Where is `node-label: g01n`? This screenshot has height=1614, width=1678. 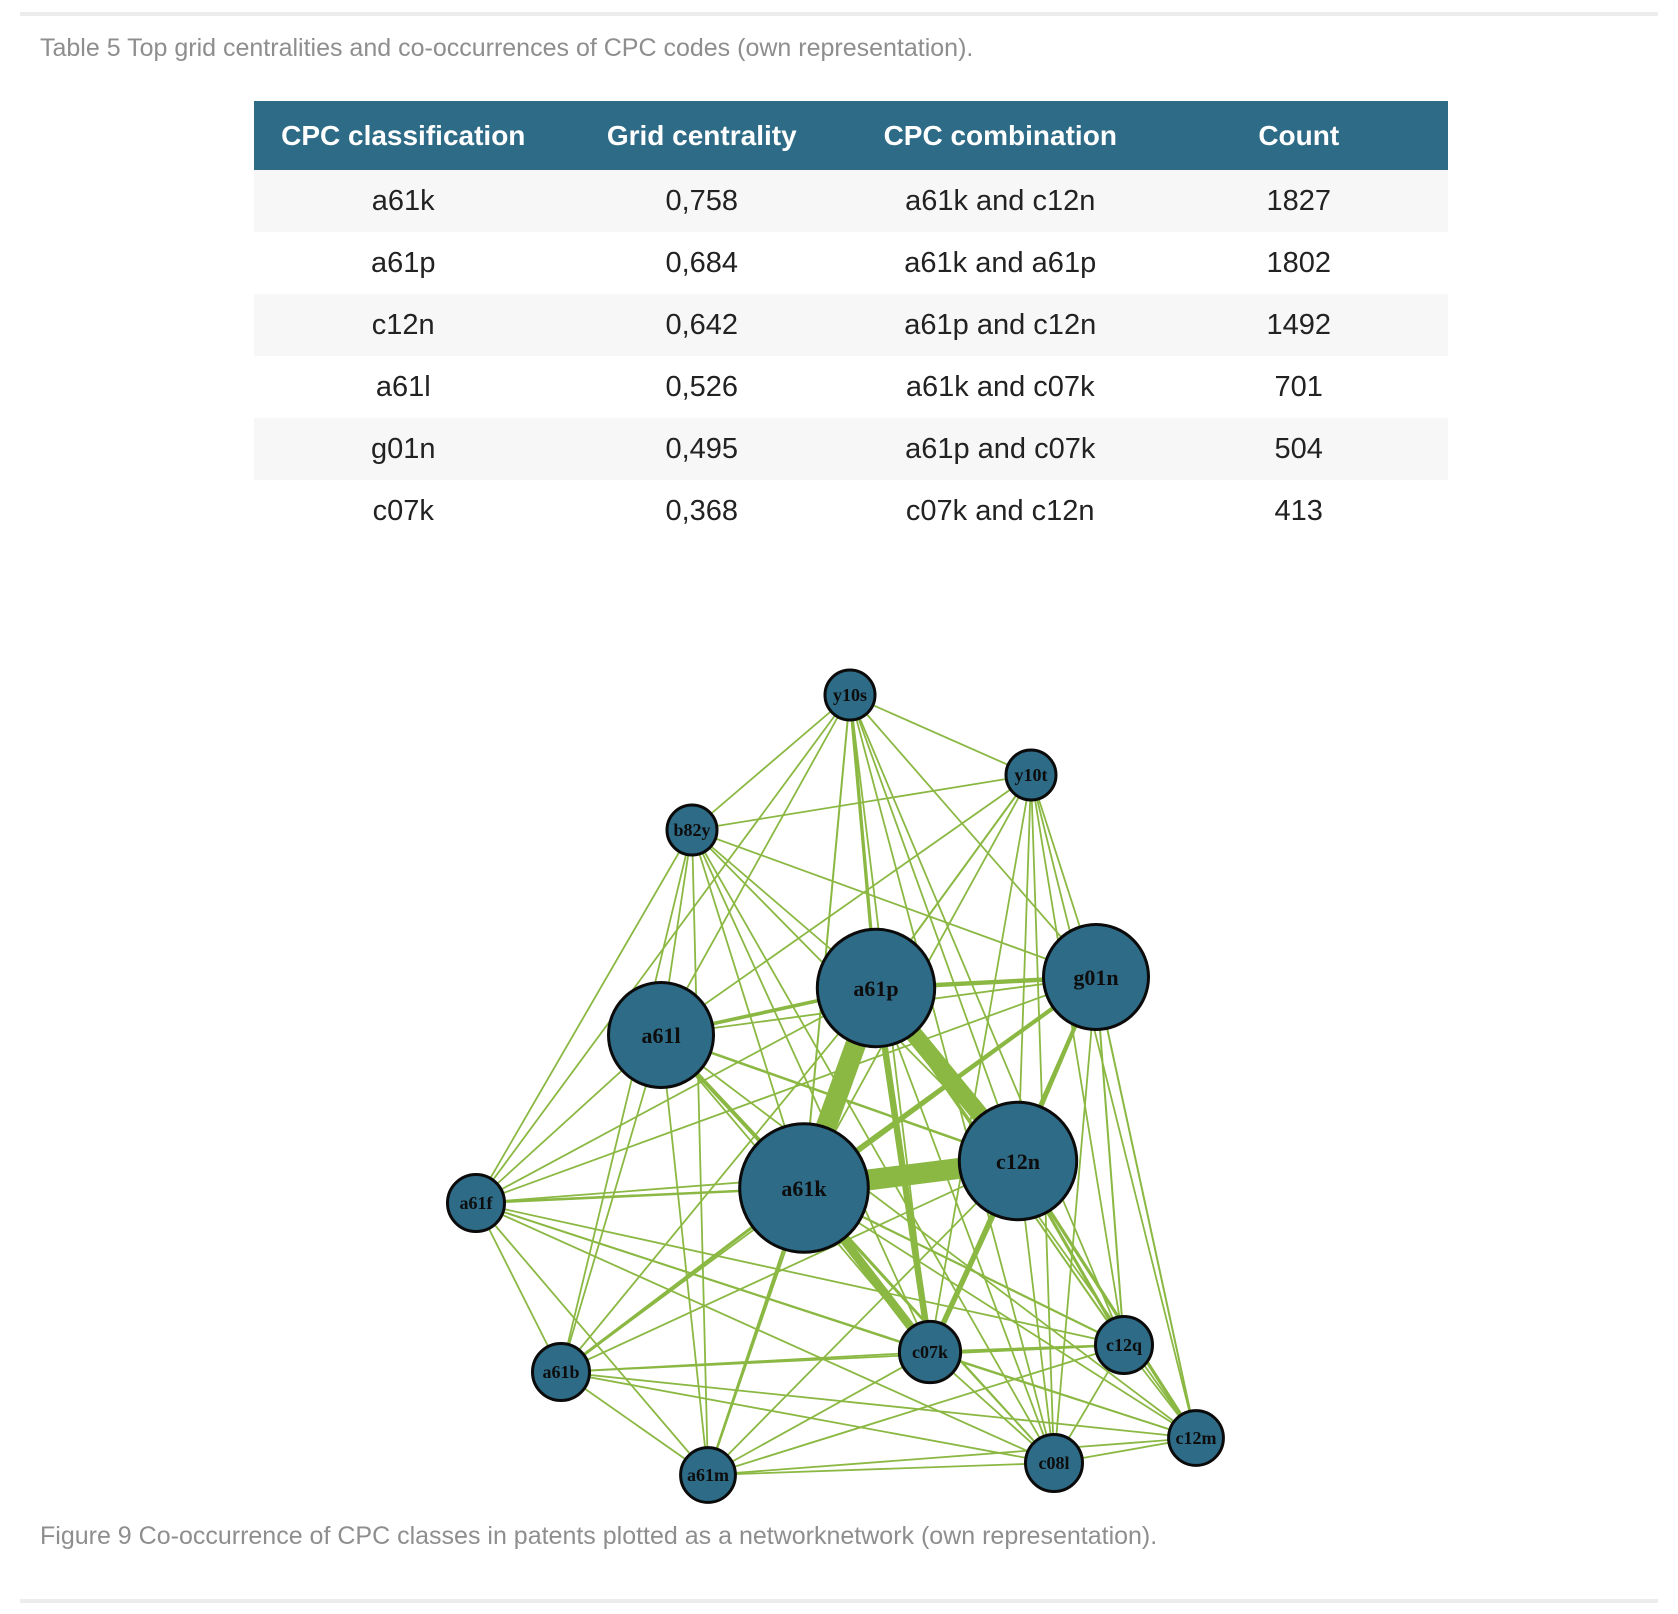 node-label: g01n is located at coordinates (1095, 977).